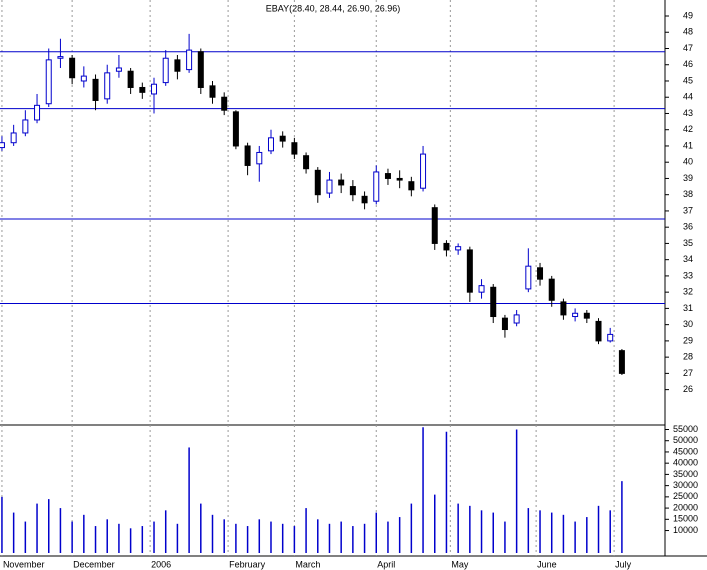 Image resolution: width=707 pixels, height=570 pixels. What do you see at coordinates (547, 564) in the screenshot?
I see `x-tick-label: June` at bounding box center [547, 564].